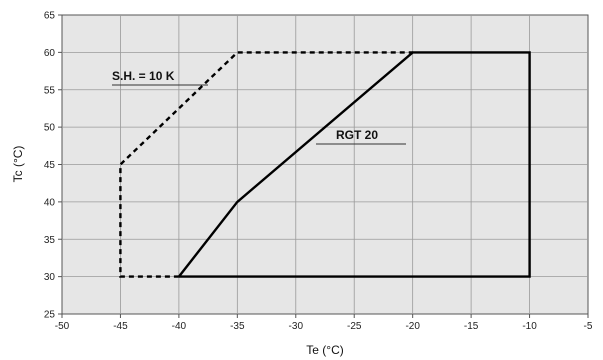 This screenshot has height=360, width=603. Describe the element at coordinates (412, 326) in the screenshot. I see `x-tick-label: -20` at that location.